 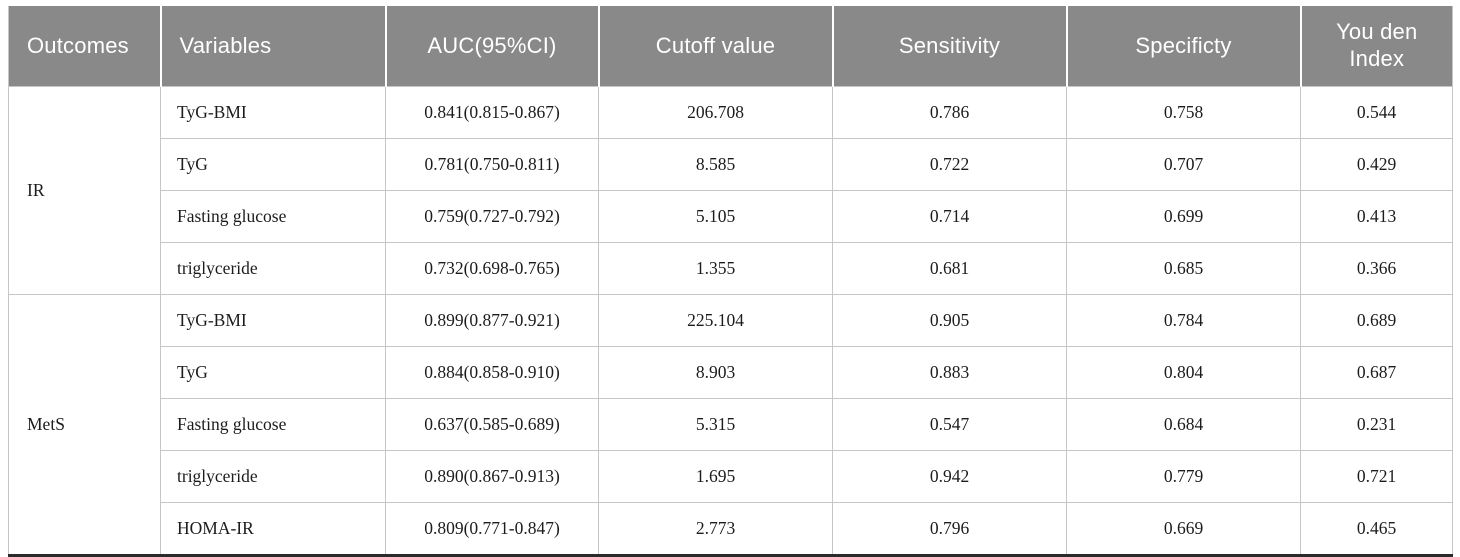 I want to click on cell-youden: 0.687, so click(x=1376, y=372).